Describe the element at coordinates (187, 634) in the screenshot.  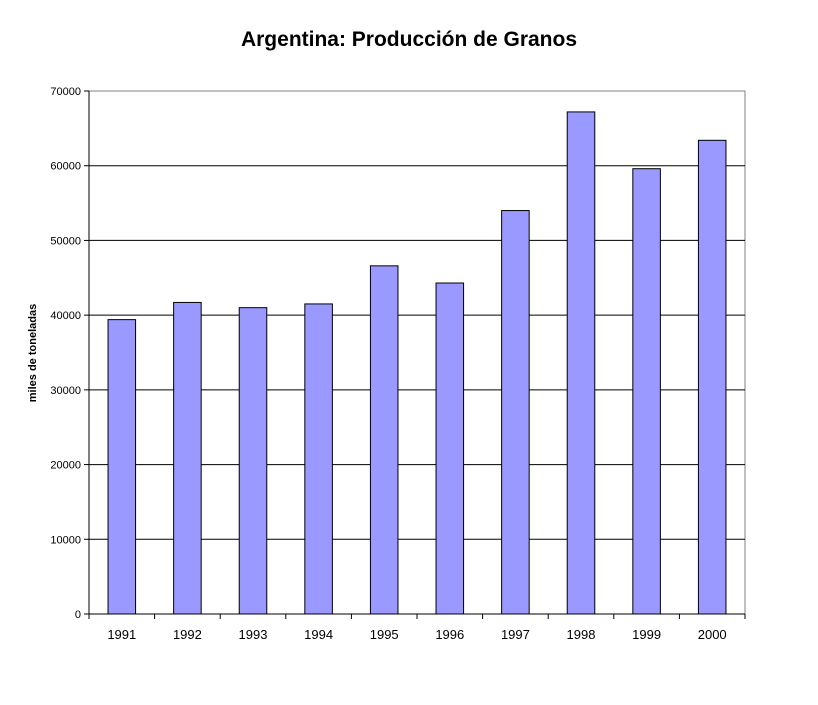
I see `x-tick-label: 1992` at that location.